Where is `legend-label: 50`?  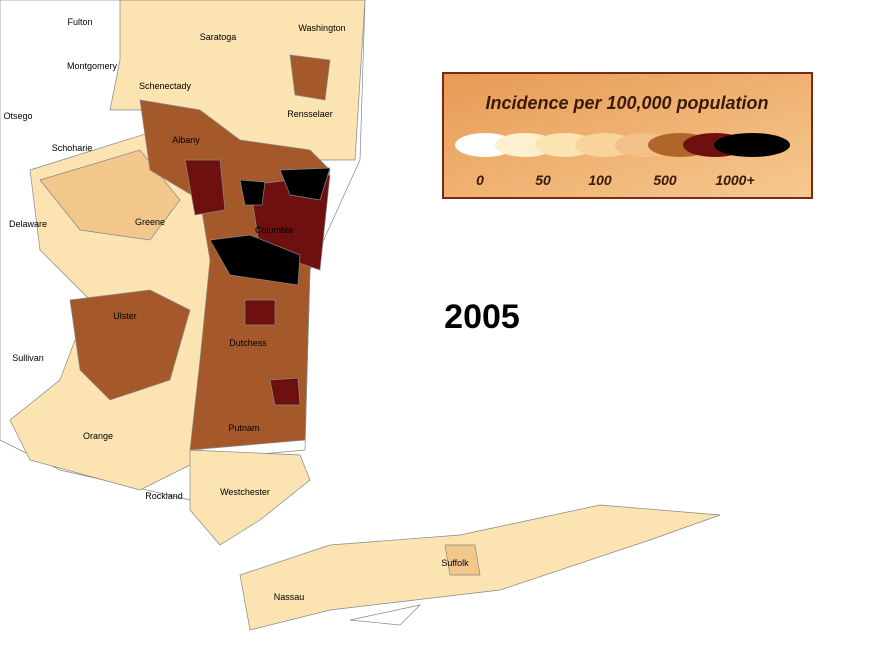
legend-label: 50 is located at coordinates (543, 180).